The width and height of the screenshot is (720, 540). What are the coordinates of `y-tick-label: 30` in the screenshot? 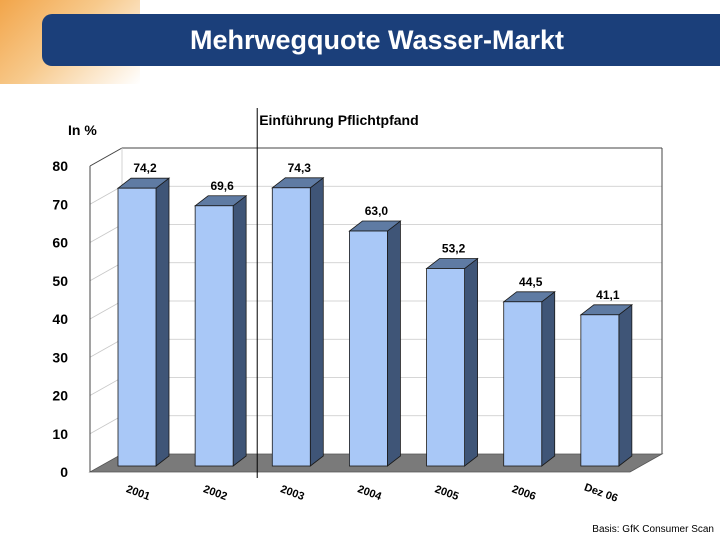 It's located at (60, 357).